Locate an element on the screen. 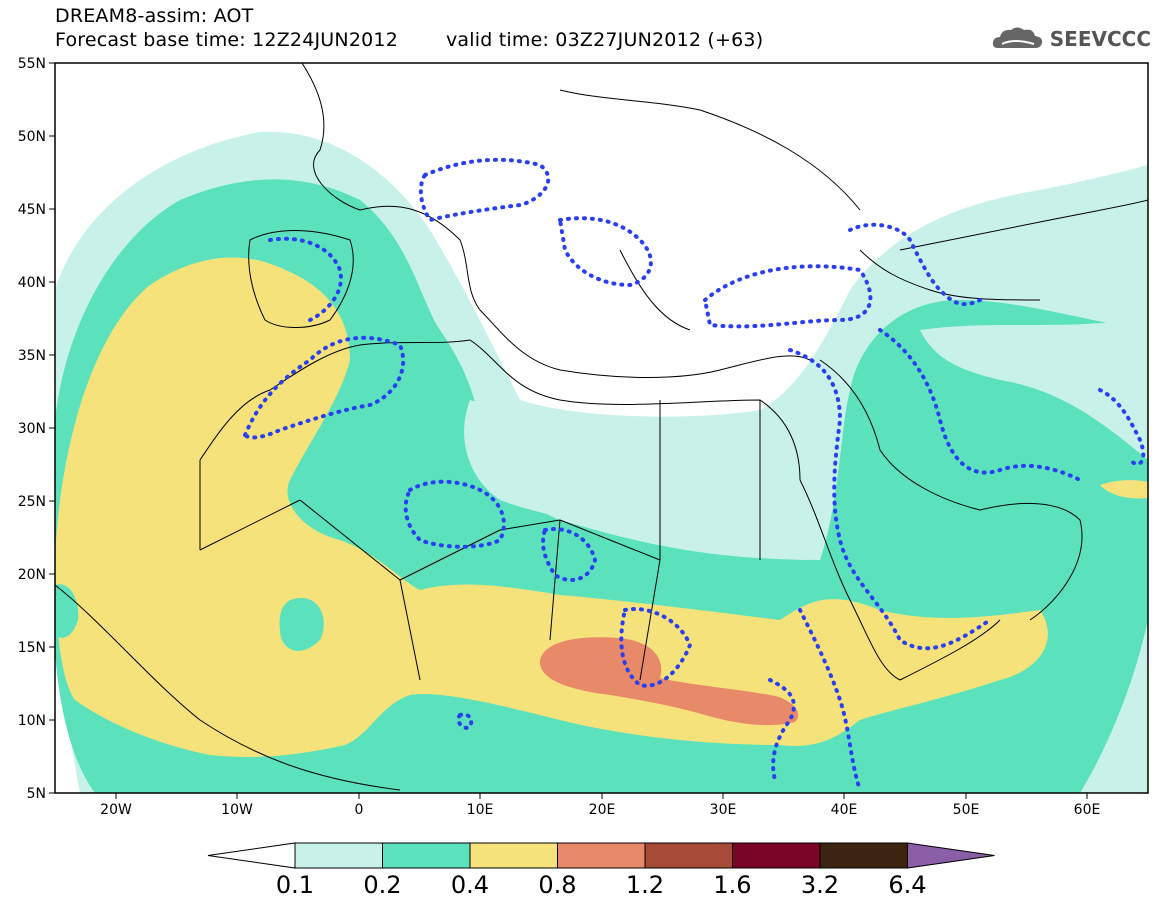  lat-label: 55N is located at coordinates (32, 64).